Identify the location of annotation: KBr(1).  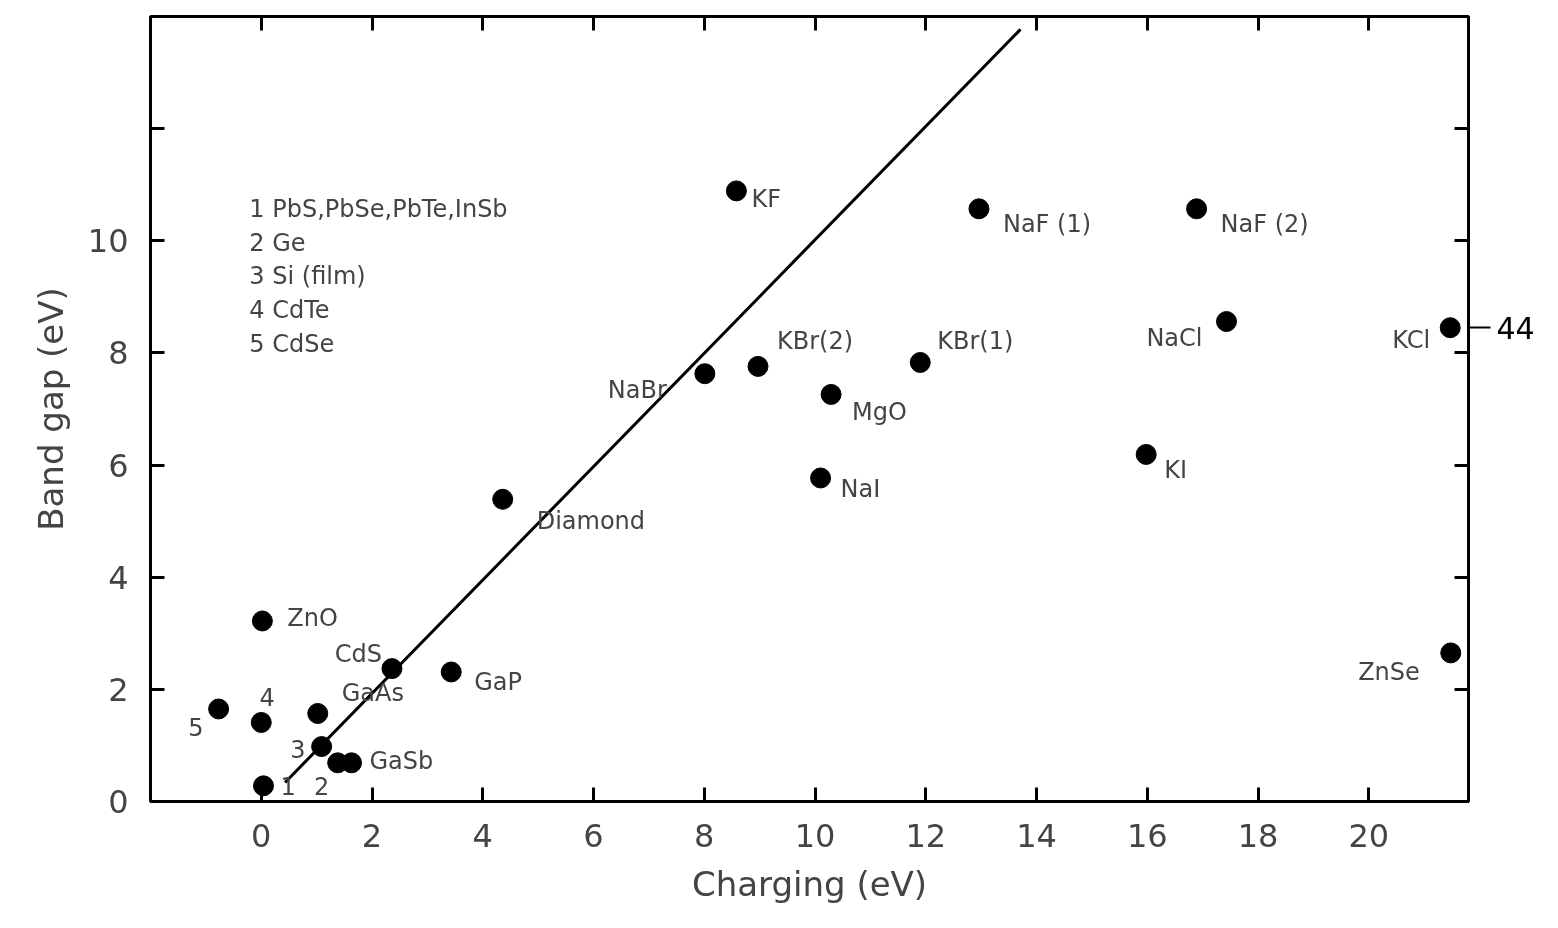
(975, 341).